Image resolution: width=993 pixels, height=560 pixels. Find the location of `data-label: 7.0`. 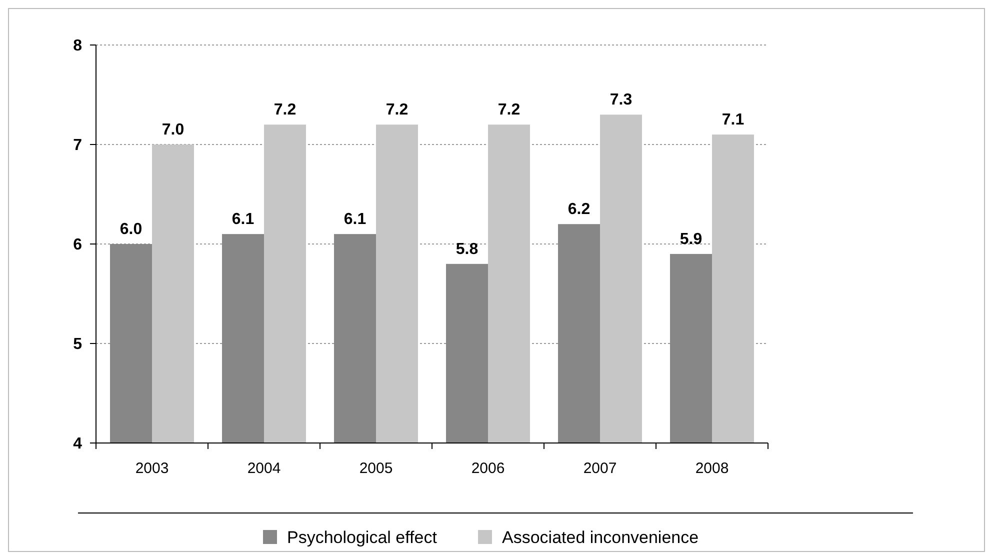

data-label: 7.0 is located at coordinates (173, 130).